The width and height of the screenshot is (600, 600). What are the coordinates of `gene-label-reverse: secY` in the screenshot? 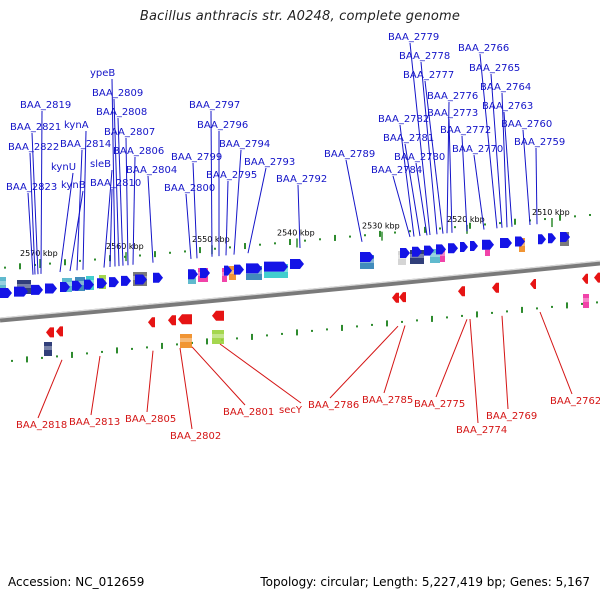 It's located at (291, 410).